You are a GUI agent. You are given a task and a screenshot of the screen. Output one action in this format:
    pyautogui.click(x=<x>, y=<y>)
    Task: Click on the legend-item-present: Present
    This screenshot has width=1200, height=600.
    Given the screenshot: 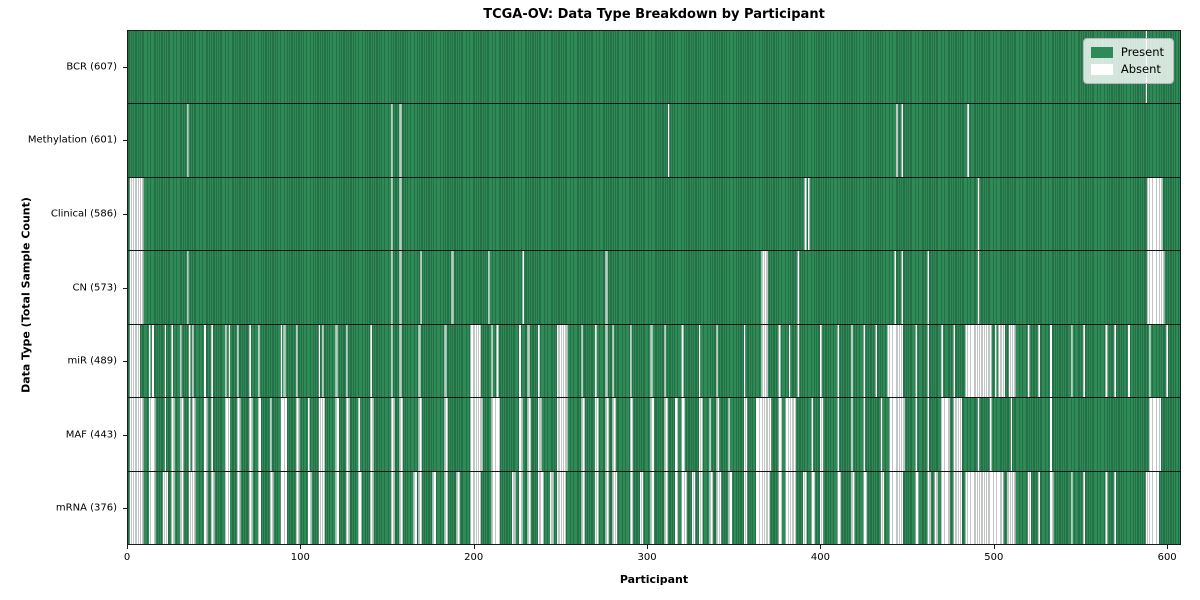 What is the action you would take?
    pyautogui.click(x=1127, y=52)
    